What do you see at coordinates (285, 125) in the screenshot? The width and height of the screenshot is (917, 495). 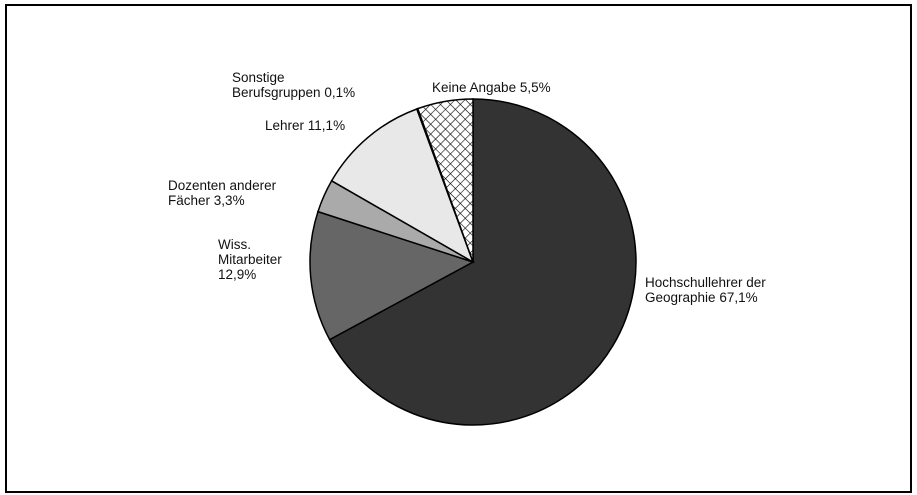 I see `category-label: Lehrer` at bounding box center [285, 125].